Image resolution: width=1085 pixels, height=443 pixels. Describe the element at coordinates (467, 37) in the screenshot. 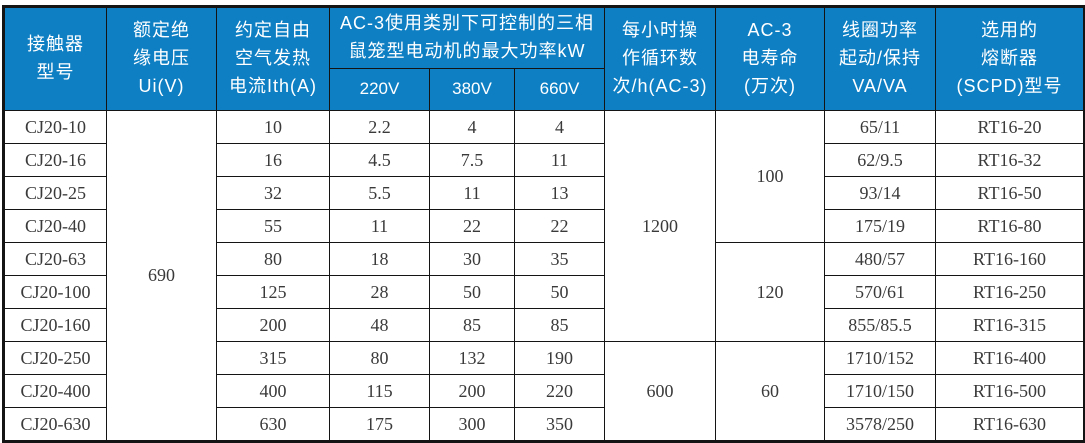

I see `header-ac3-power-group: AC-3使用类别下可控制的三相 鼠笼型电动机的最大功率kW` at that location.